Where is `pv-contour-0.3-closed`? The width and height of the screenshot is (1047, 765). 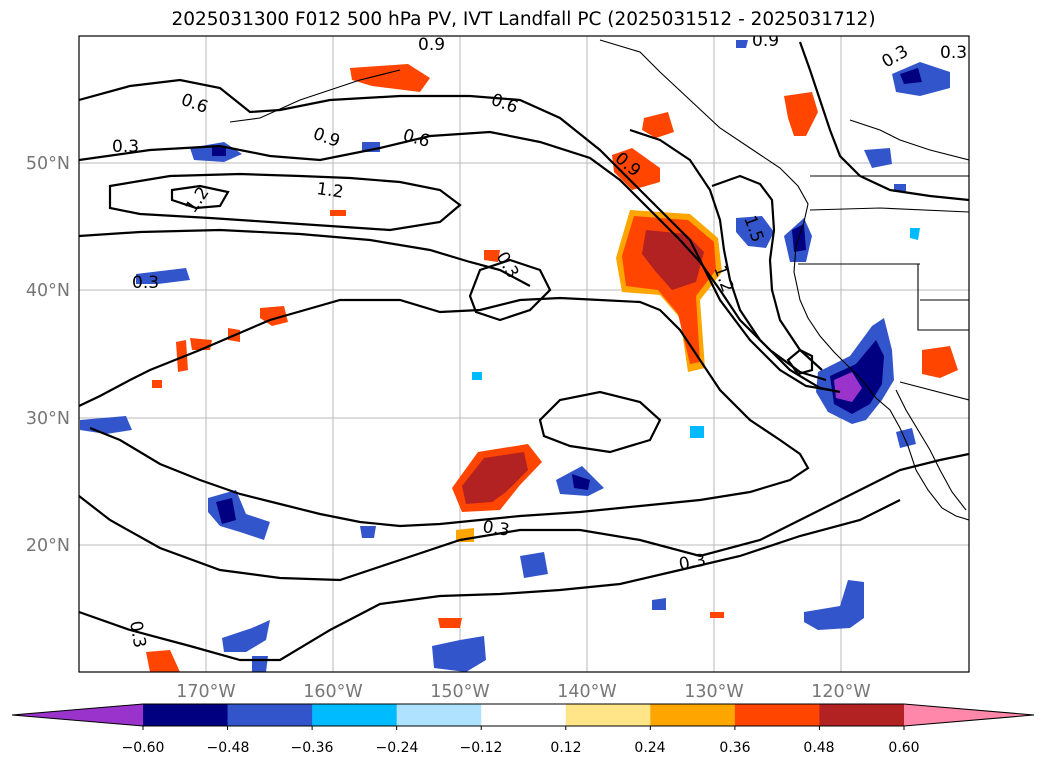 pv-contour-0.3-closed is located at coordinates (510, 290).